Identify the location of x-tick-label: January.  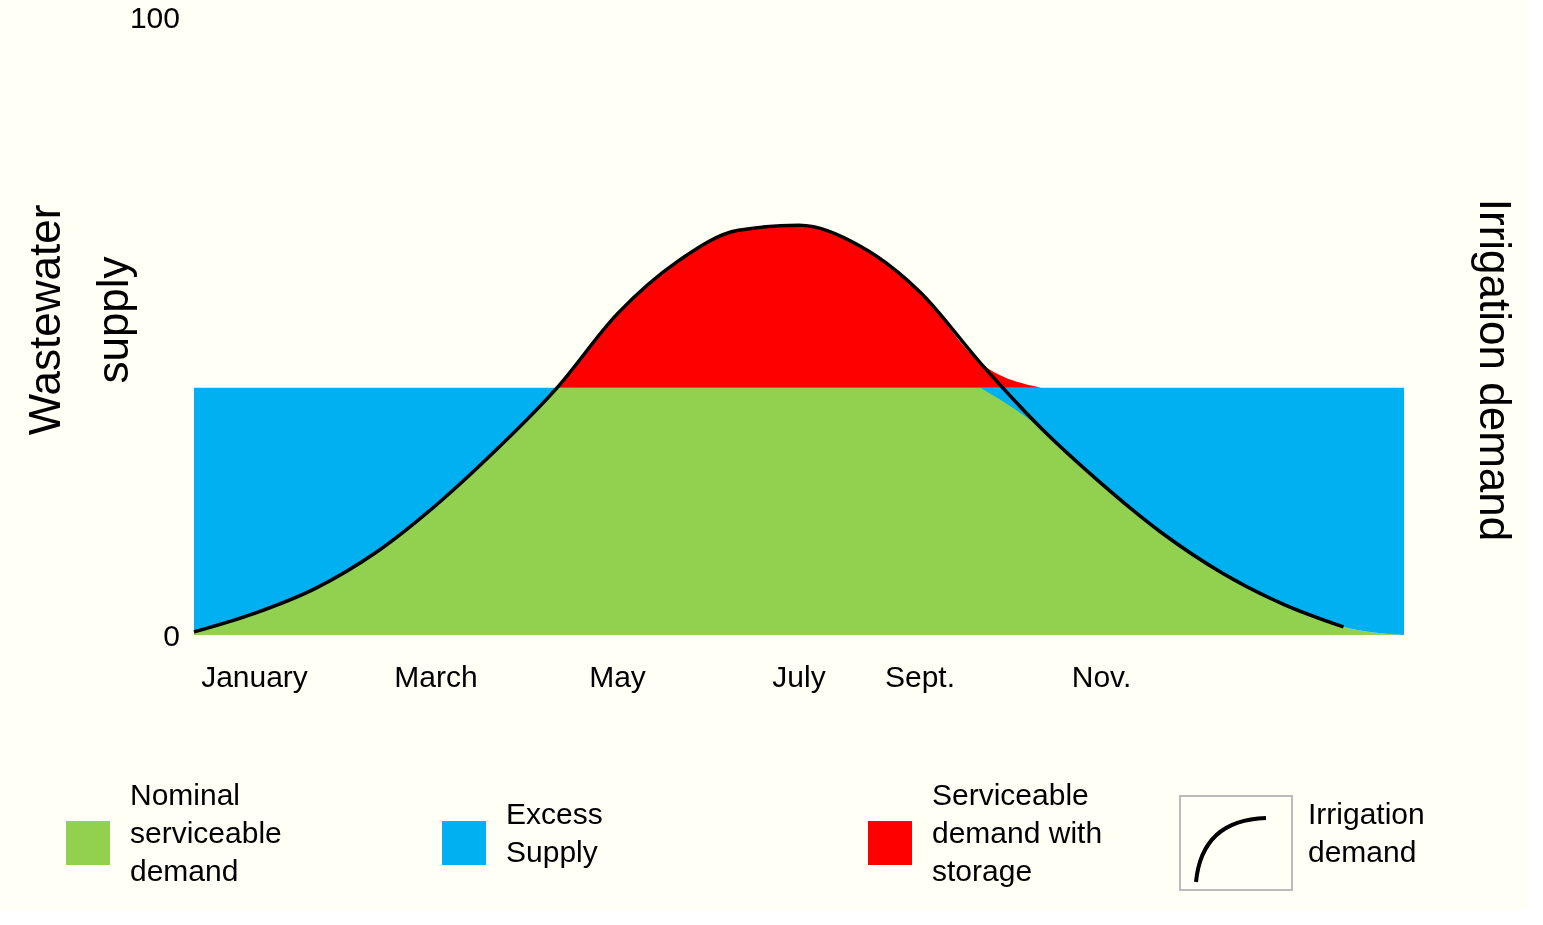
(254, 676).